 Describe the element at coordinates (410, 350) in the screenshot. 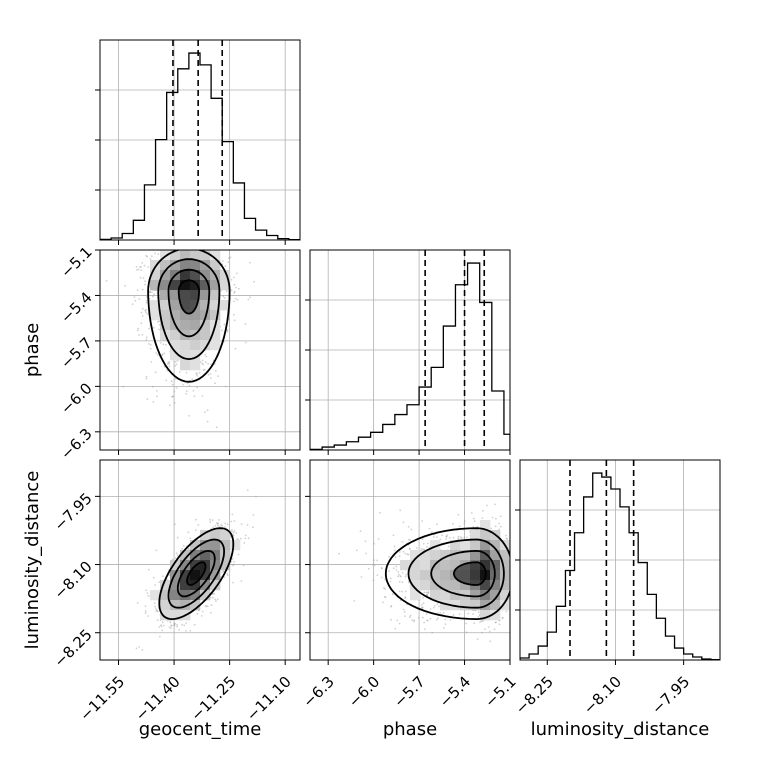

I see `panel-frame` at that location.